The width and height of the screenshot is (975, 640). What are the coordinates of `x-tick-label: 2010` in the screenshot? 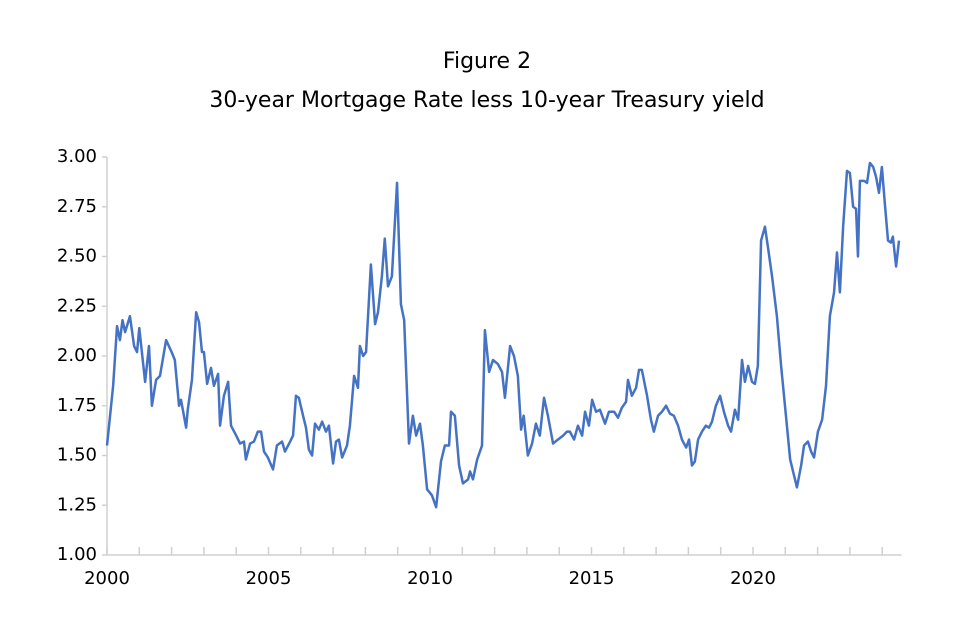 It's located at (430, 578).